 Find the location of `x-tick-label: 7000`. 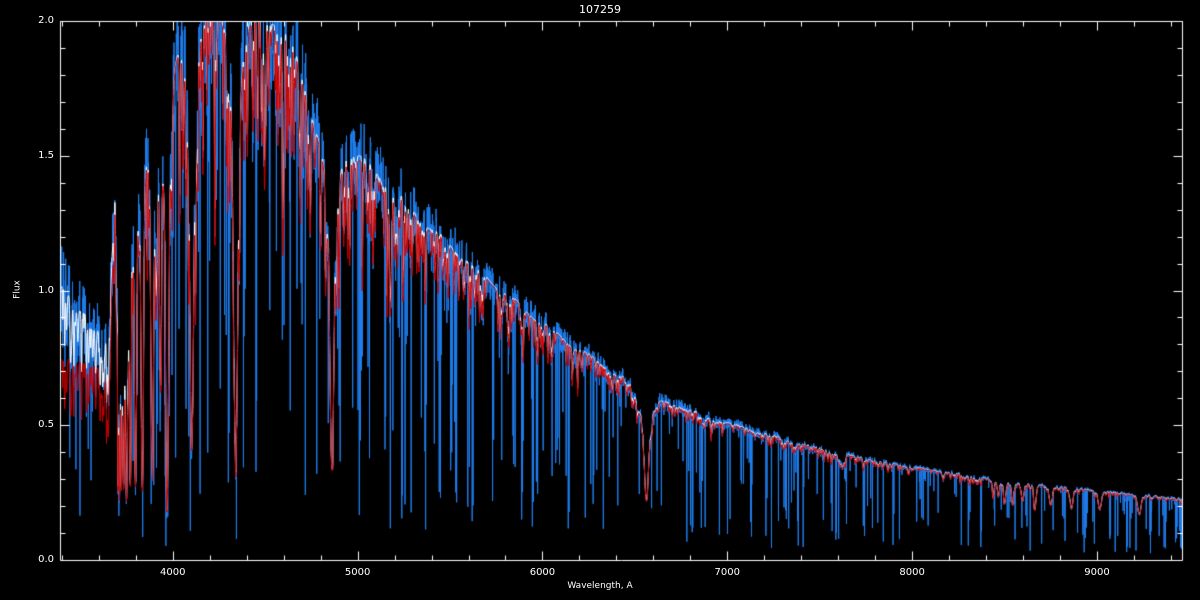

x-tick-label: 7000 is located at coordinates (727, 572).